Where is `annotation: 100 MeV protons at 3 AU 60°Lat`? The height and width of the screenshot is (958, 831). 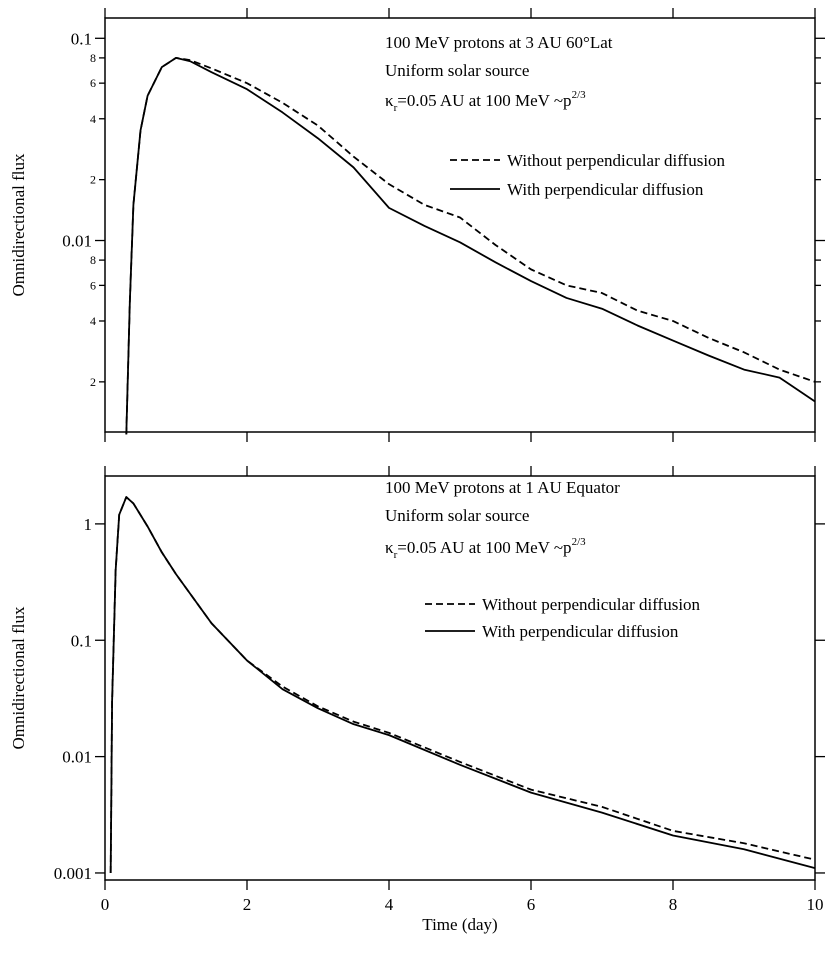 annotation: 100 MeV protons at 3 AU 60°Lat is located at coordinates (499, 42).